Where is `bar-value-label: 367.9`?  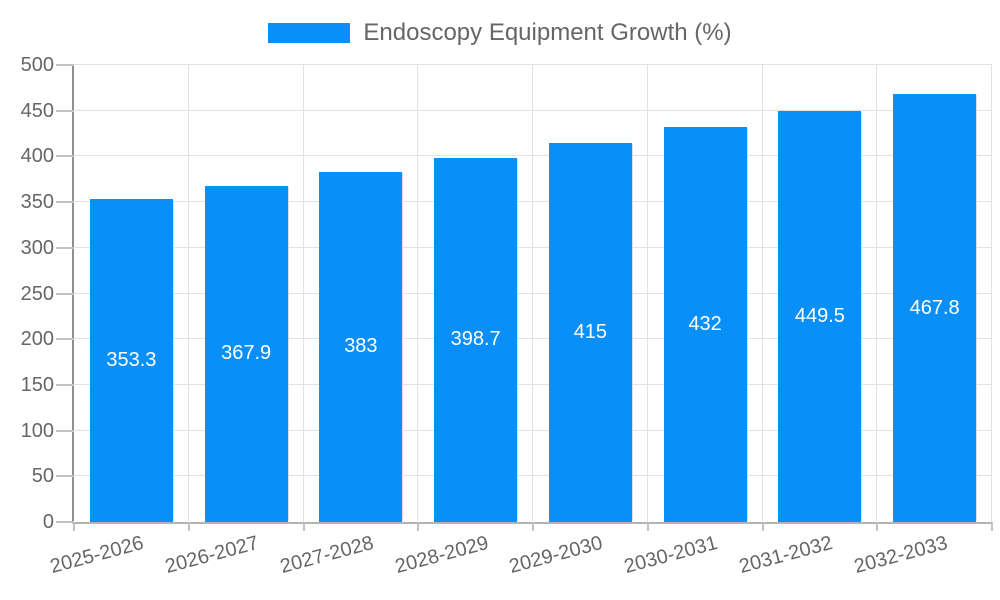 bar-value-label: 367.9 is located at coordinates (246, 353).